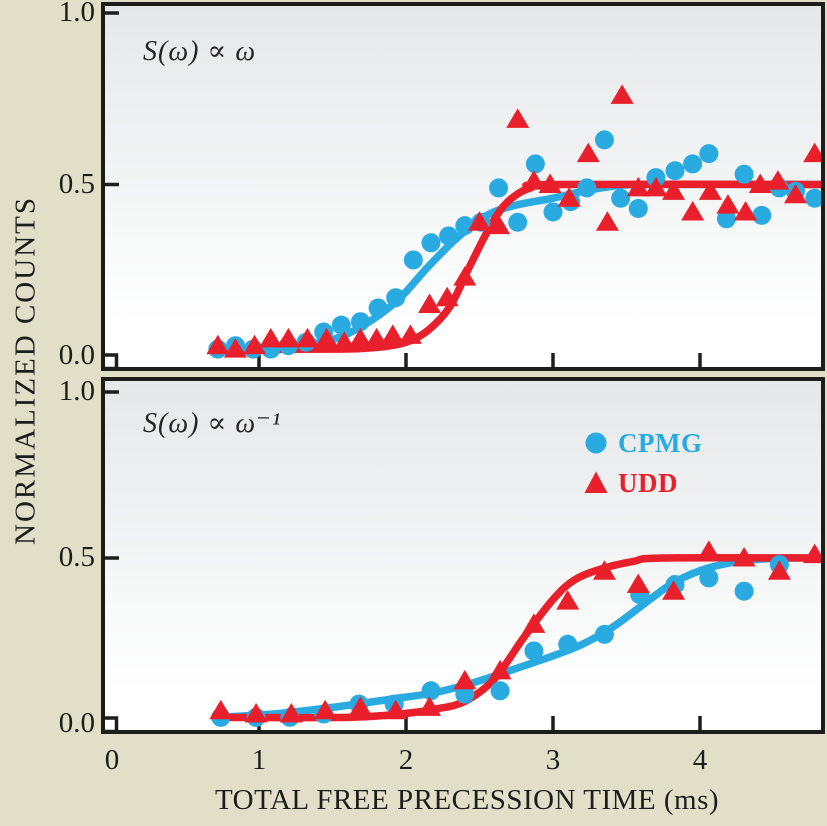 The width and height of the screenshot is (827, 826). What do you see at coordinates (596, 443) in the screenshot?
I see `cpmg-circle-icon` at bounding box center [596, 443].